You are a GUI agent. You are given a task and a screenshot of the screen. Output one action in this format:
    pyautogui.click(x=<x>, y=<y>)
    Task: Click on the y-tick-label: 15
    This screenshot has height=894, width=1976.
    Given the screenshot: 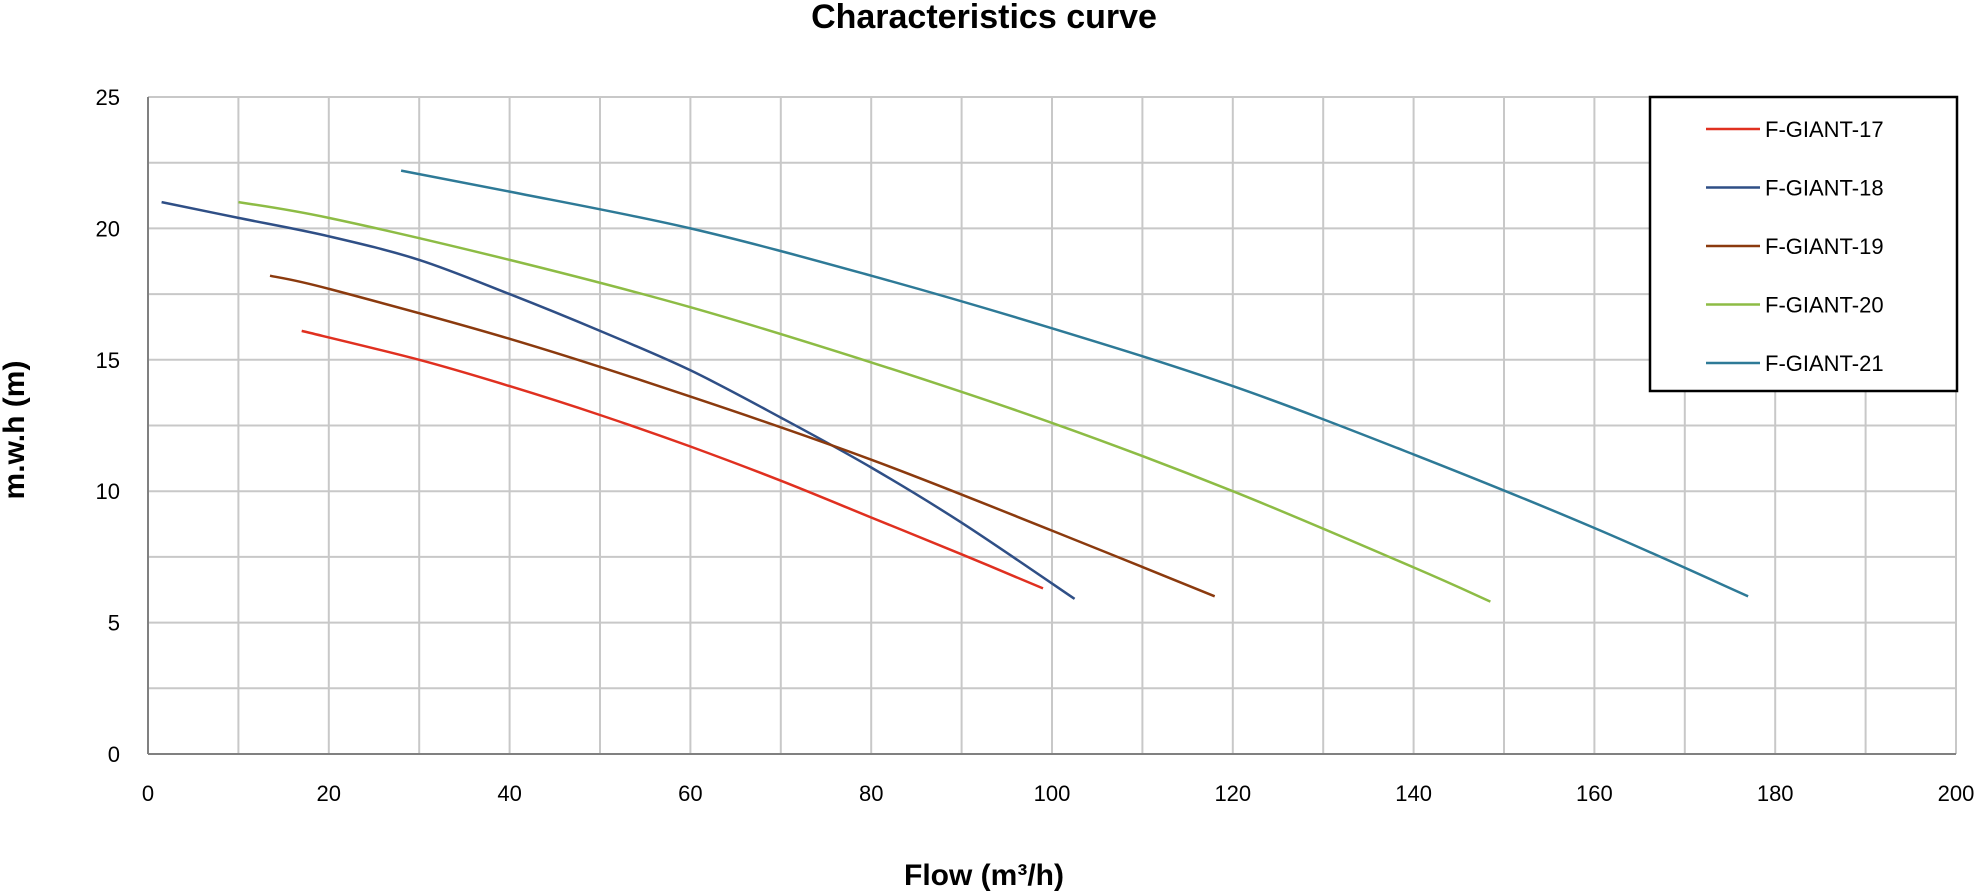 What is the action you would take?
    pyautogui.click(x=108, y=360)
    